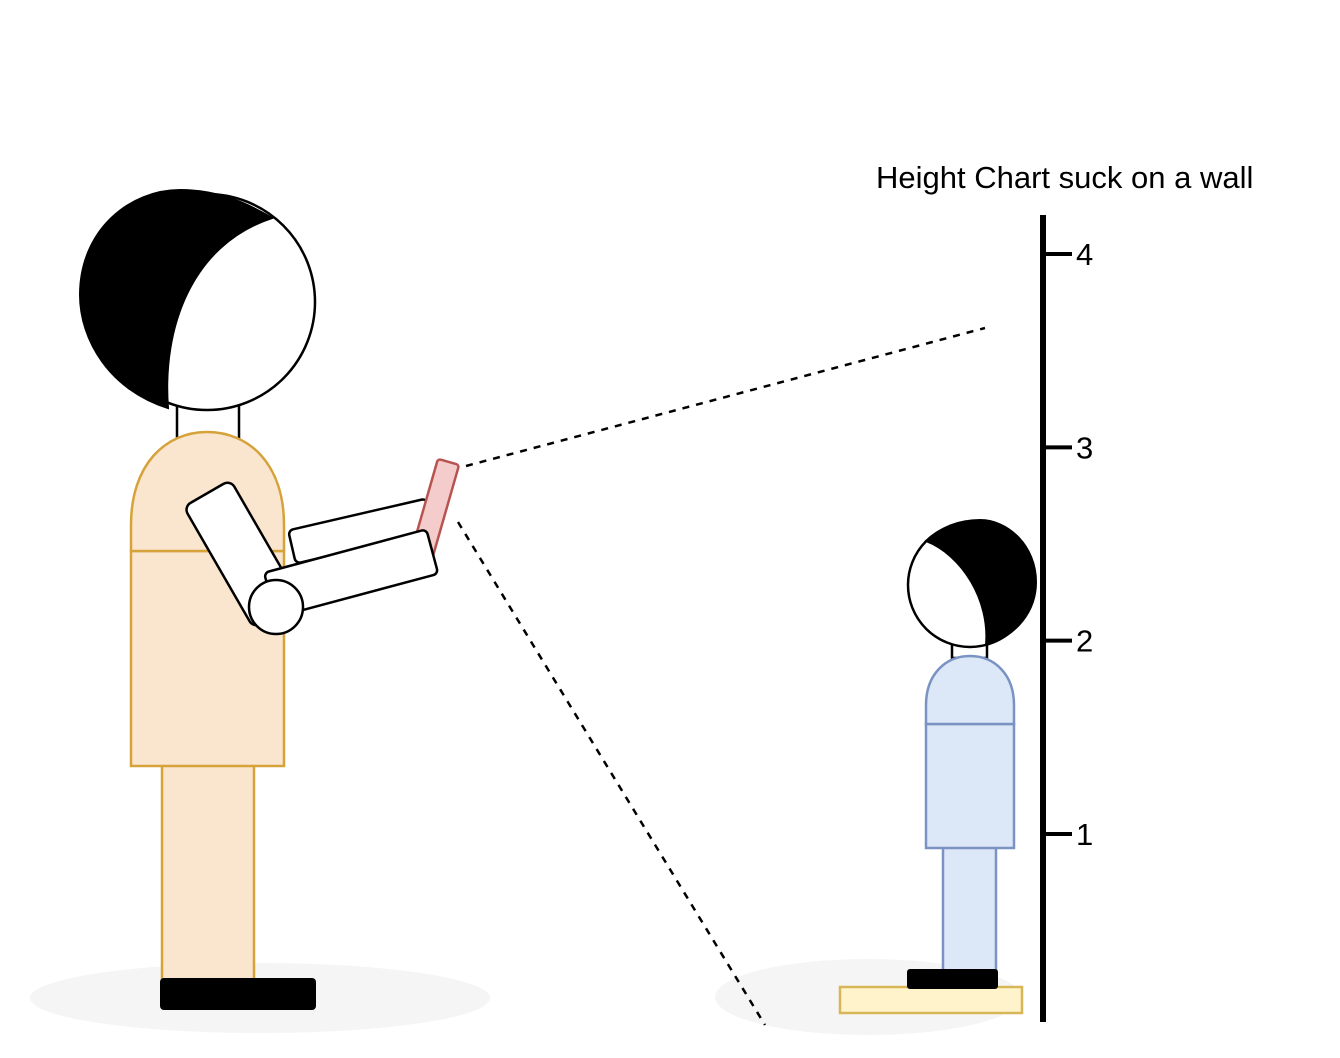 This screenshot has width=1340, height=1058. I want to click on height-chart-ticks: 1 2 3 4, so click(1068, 544).